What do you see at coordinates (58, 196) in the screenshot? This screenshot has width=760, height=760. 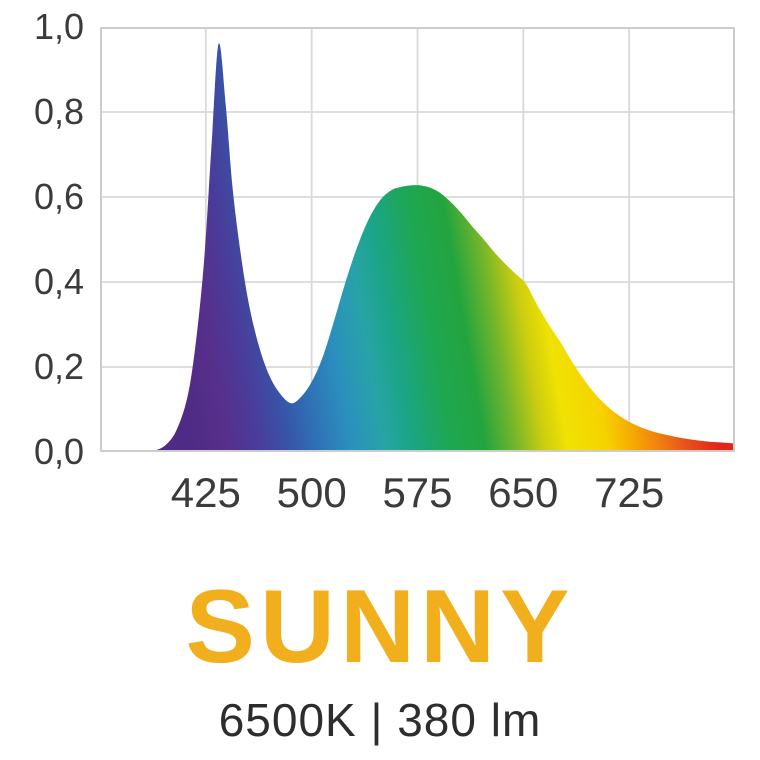 I see `y-tick-label: 0,6` at bounding box center [58, 196].